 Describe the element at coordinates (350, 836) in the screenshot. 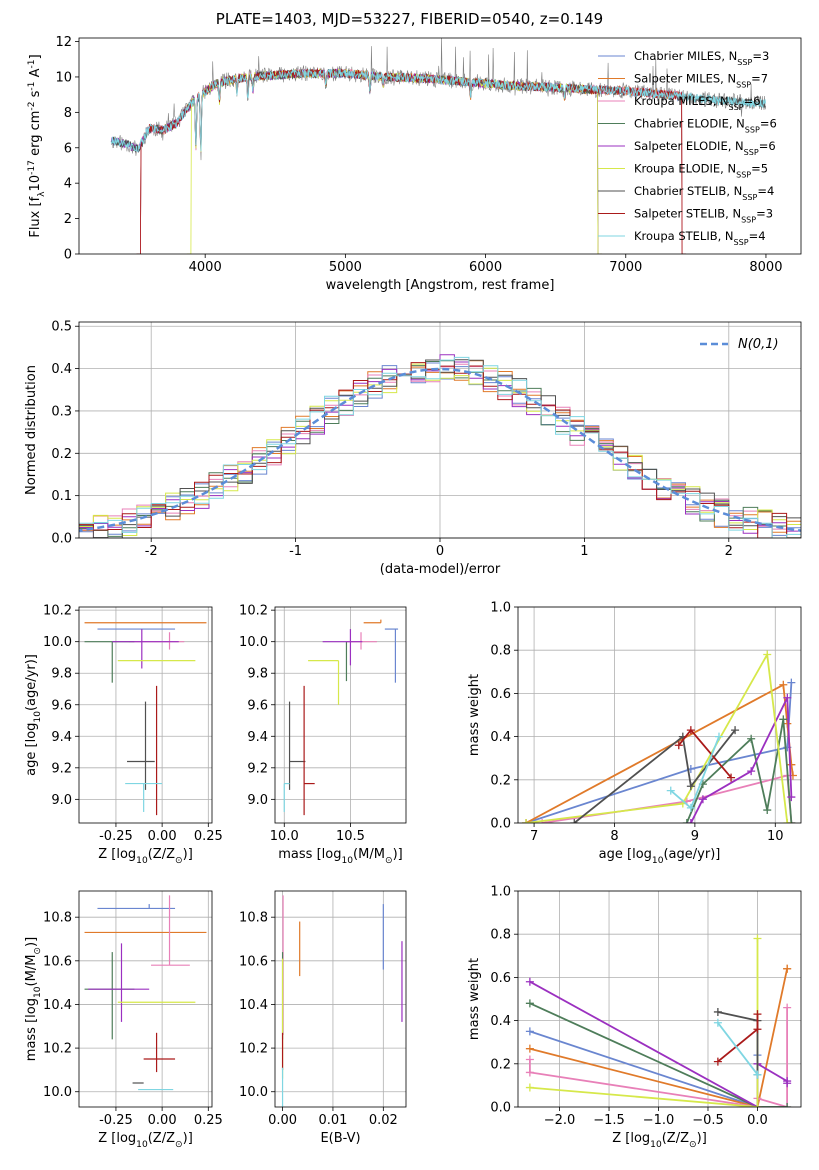

I see `x-tick-label: 10.5` at that location.